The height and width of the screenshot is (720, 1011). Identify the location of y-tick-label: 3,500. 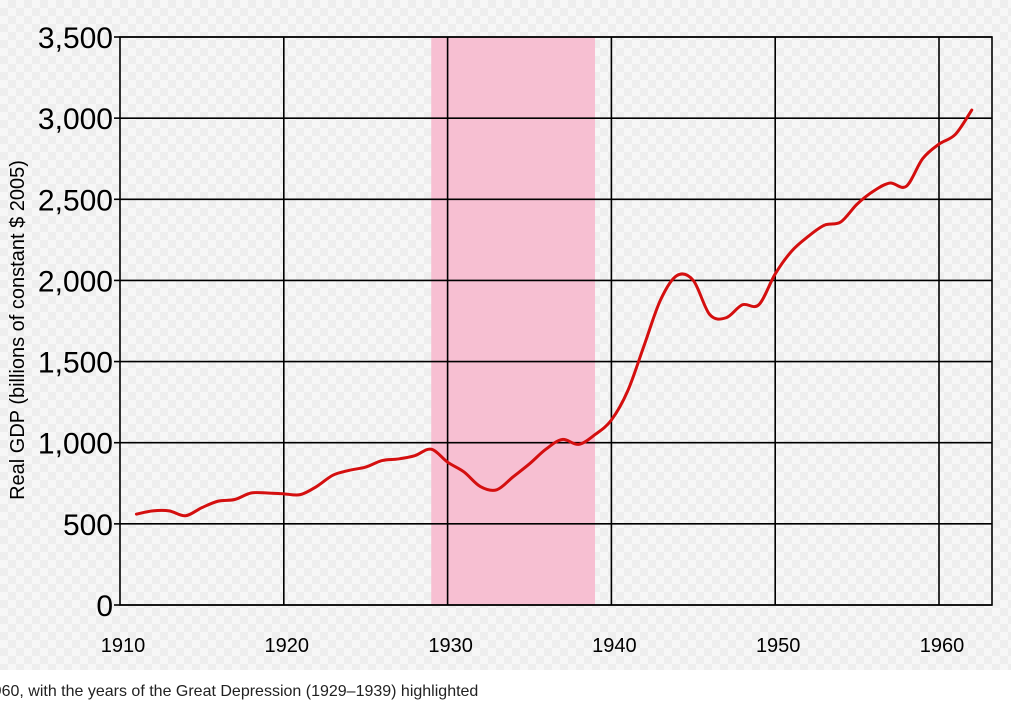
(75, 38).